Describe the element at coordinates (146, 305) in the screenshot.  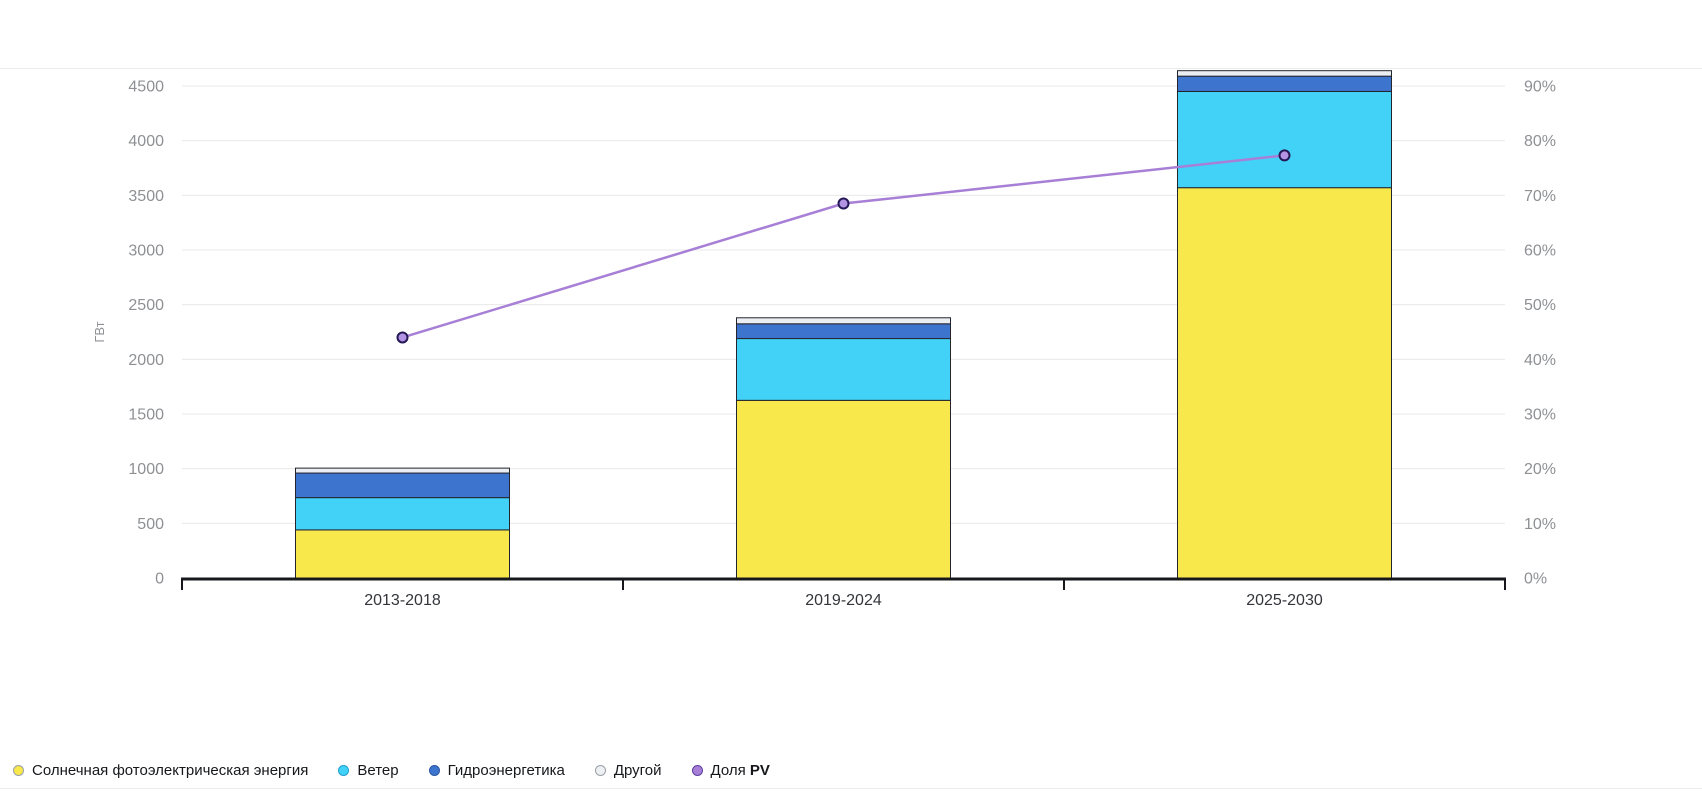
I see `left-axis-tick-label: 2500` at that location.